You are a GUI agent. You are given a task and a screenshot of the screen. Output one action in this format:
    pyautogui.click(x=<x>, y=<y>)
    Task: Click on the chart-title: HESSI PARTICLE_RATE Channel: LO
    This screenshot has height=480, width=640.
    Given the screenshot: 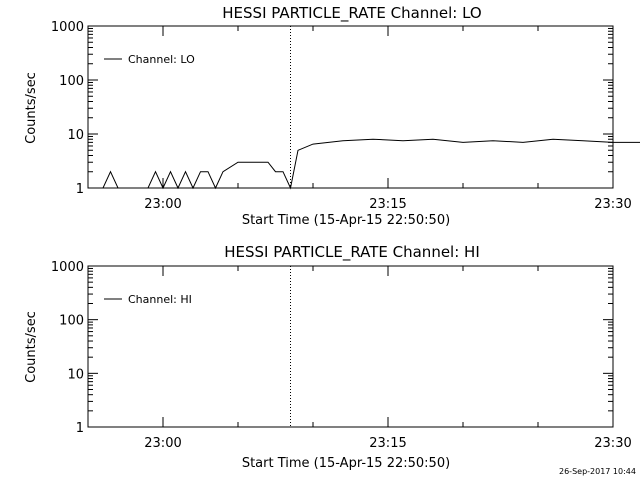 What is the action you would take?
    pyautogui.click(x=351, y=13)
    